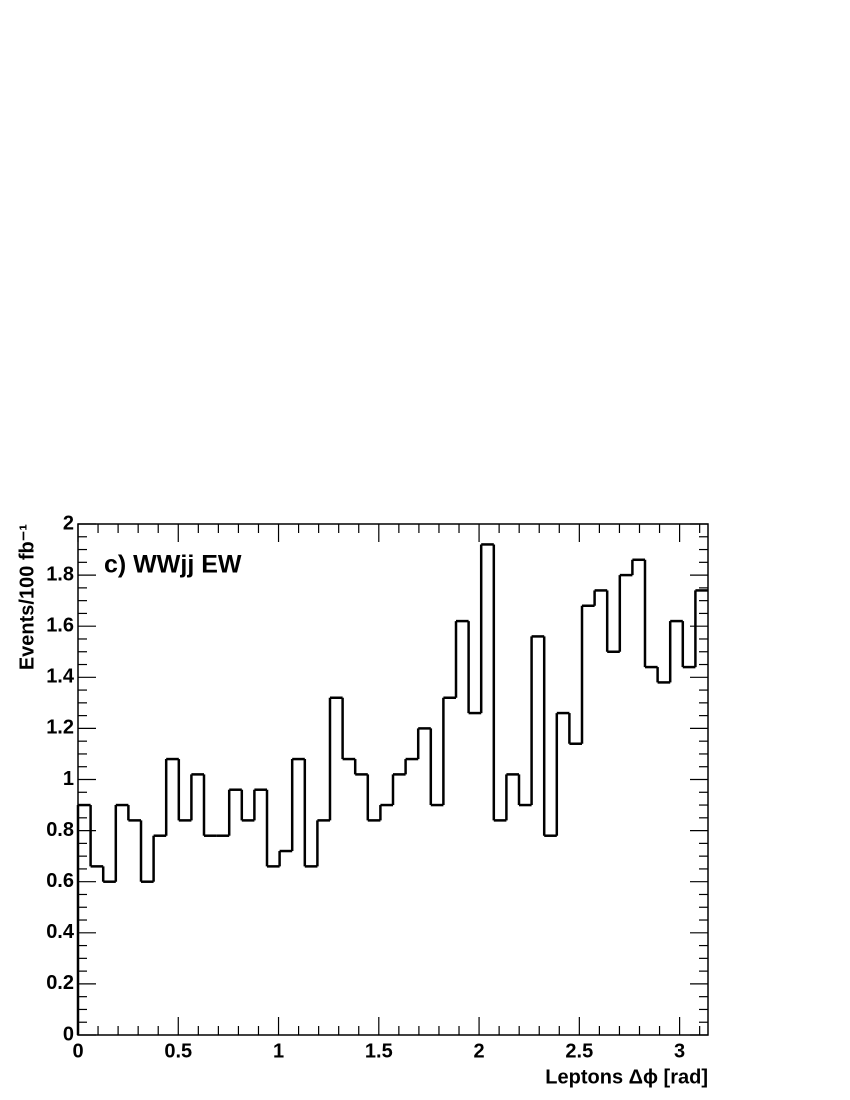  What do you see at coordinates (178, 1051) in the screenshot?
I see `x-tick-label: 0.5` at bounding box center [178, 1051].